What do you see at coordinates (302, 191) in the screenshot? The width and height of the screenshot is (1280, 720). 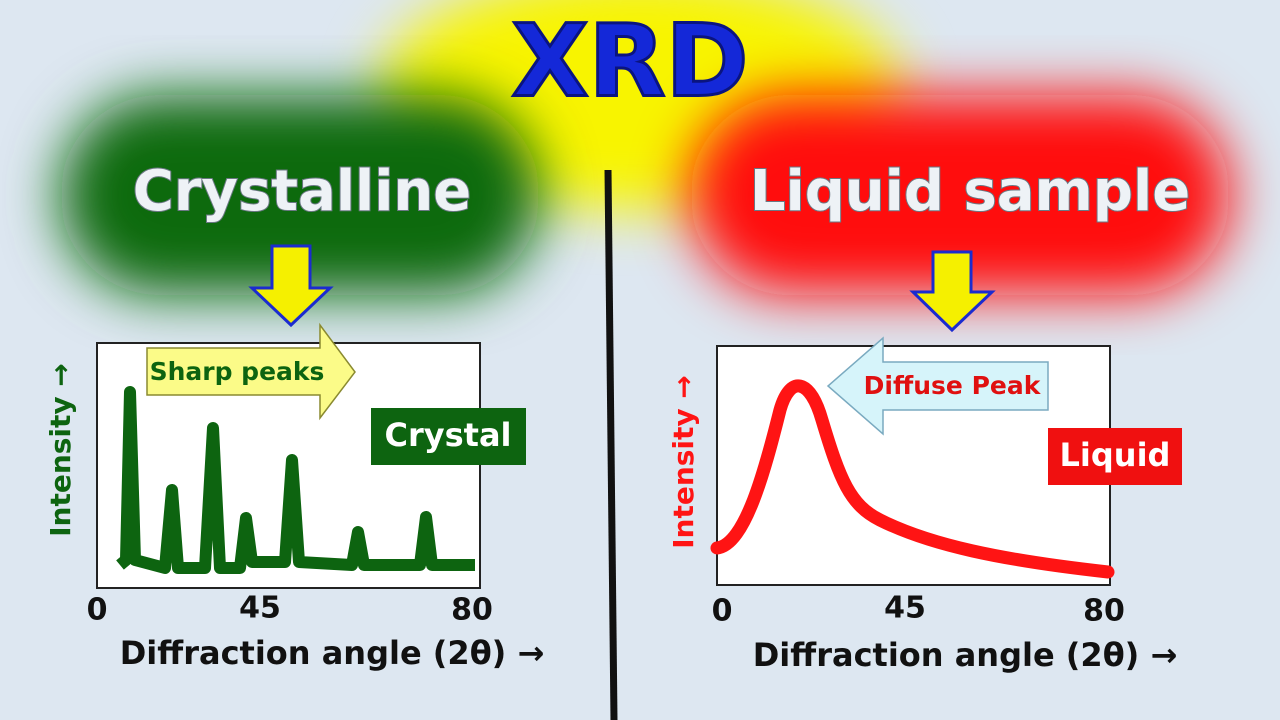 I see `heading: Crystalline` at bounding box center [302, 191].